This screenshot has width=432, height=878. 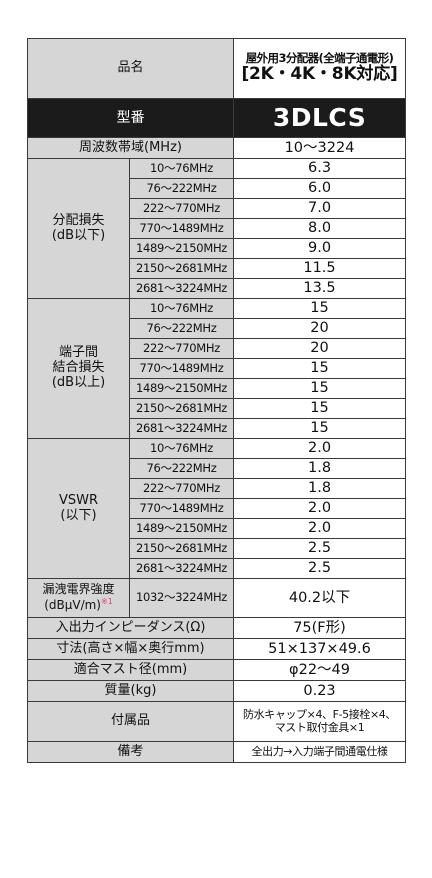 I want to click on value-cell: 8.0, so click(x=320, y=228).